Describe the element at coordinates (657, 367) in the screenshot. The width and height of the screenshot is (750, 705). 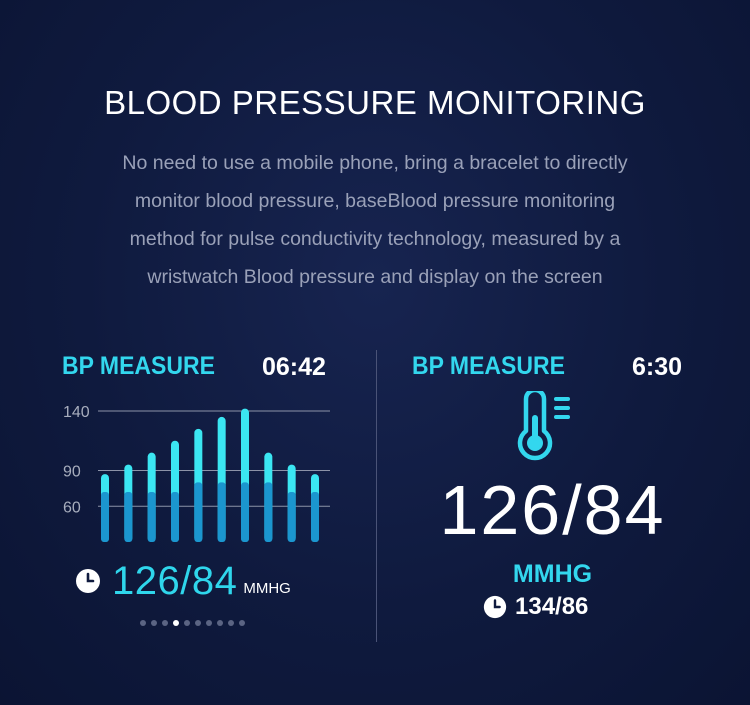
I see `right-panel-time: 6:30` at that location.